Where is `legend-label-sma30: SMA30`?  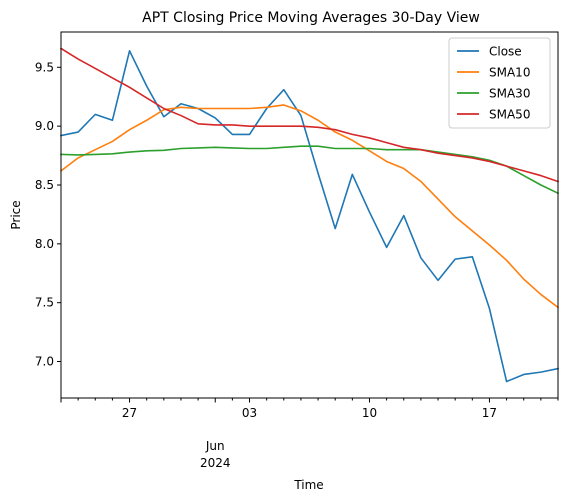 legend-label-sma30: SMA30 is located at coordinates (509, 94).